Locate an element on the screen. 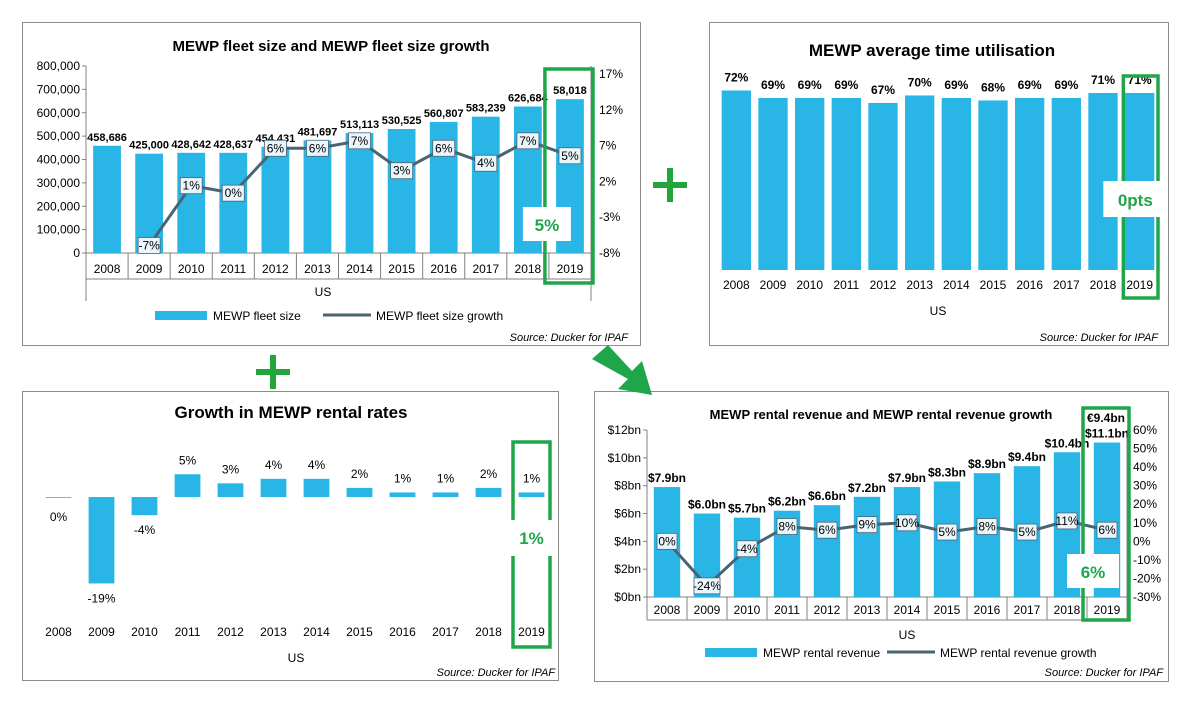 This screenshot has height=702, width=1190. x-tick-label: 2015 is located at coordinates (993, 285).